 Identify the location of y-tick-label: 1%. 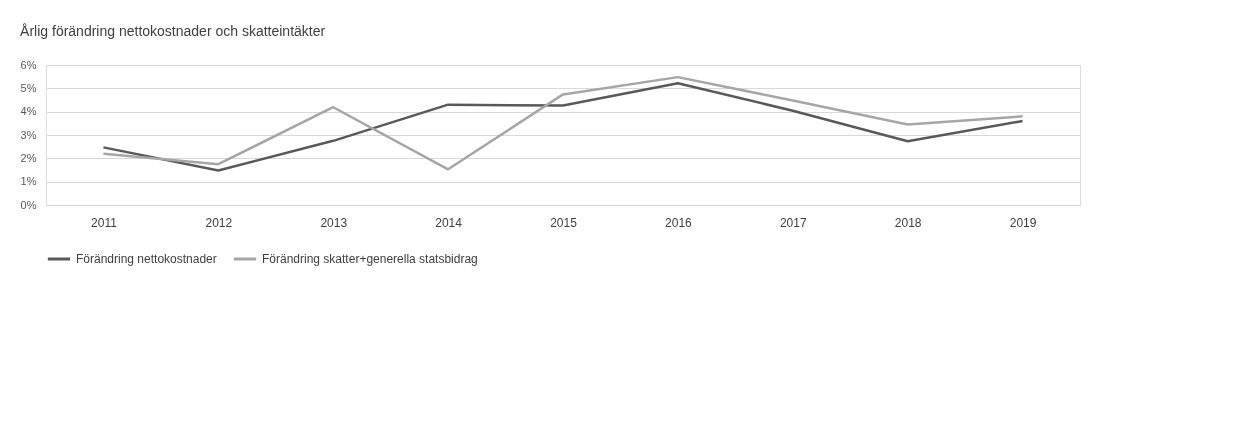
(28, 181).